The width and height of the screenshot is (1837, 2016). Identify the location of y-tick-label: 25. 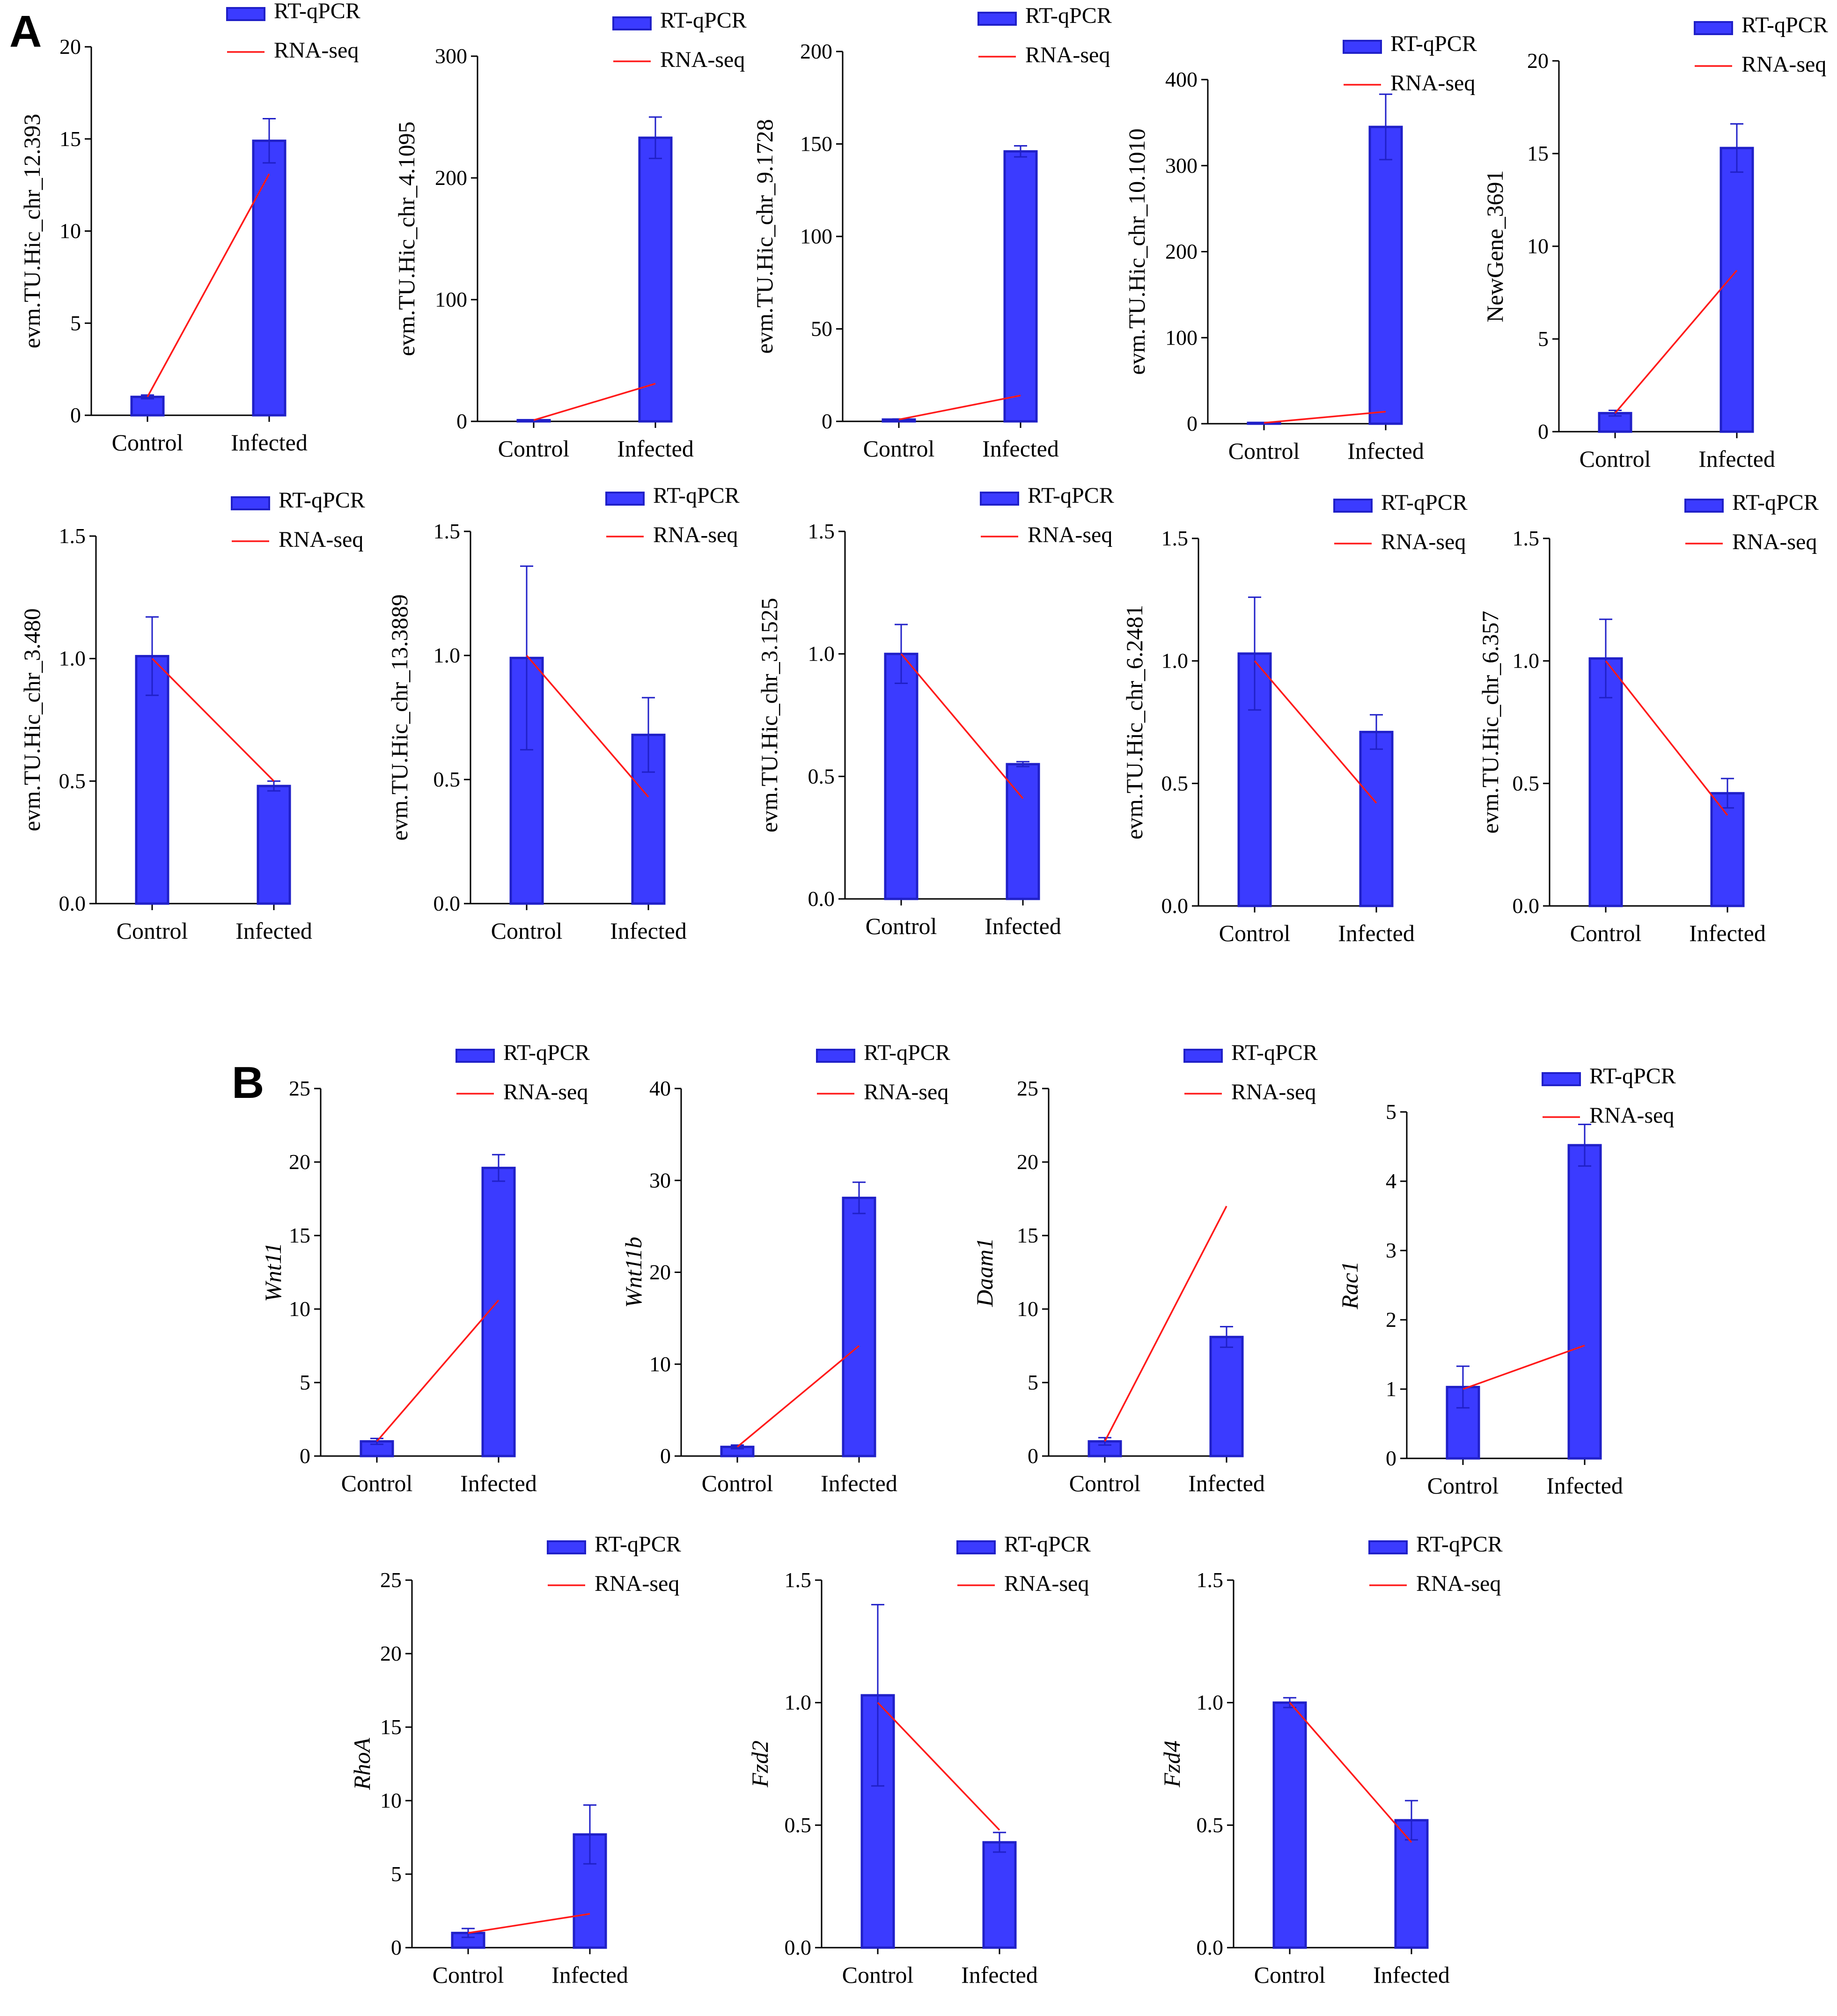
(299, 1088).